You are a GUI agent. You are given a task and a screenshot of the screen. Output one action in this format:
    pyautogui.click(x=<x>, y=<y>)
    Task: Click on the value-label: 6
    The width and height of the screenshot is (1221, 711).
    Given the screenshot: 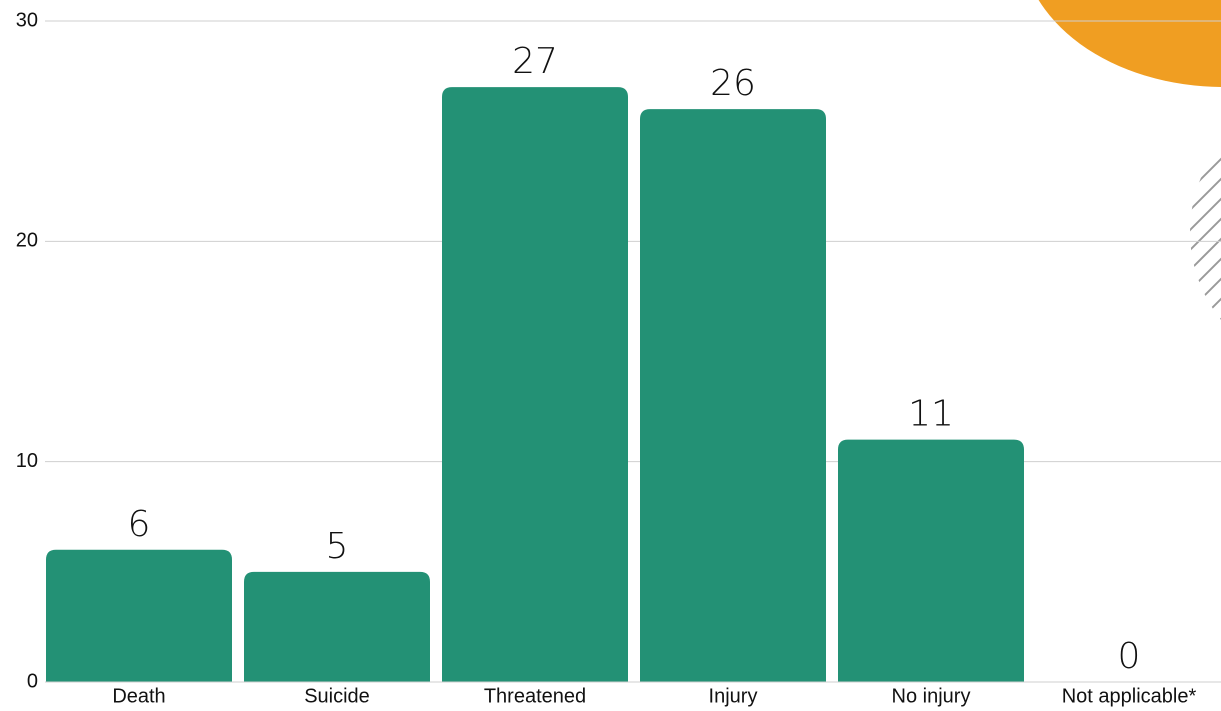 What is the action you would take?
    pyautogui.click(x=139, y=524)
    